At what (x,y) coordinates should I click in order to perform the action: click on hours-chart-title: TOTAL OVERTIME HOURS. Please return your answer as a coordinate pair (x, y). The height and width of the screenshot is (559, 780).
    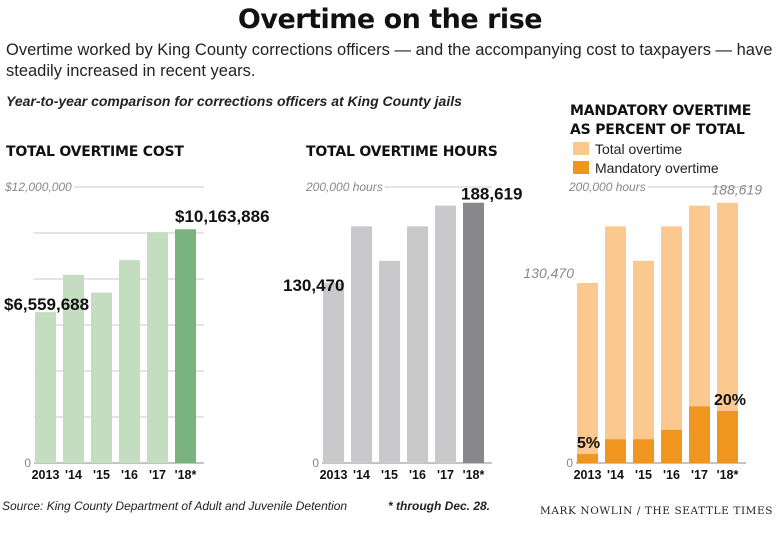
    Looking at the image, I should click on (402, 152).